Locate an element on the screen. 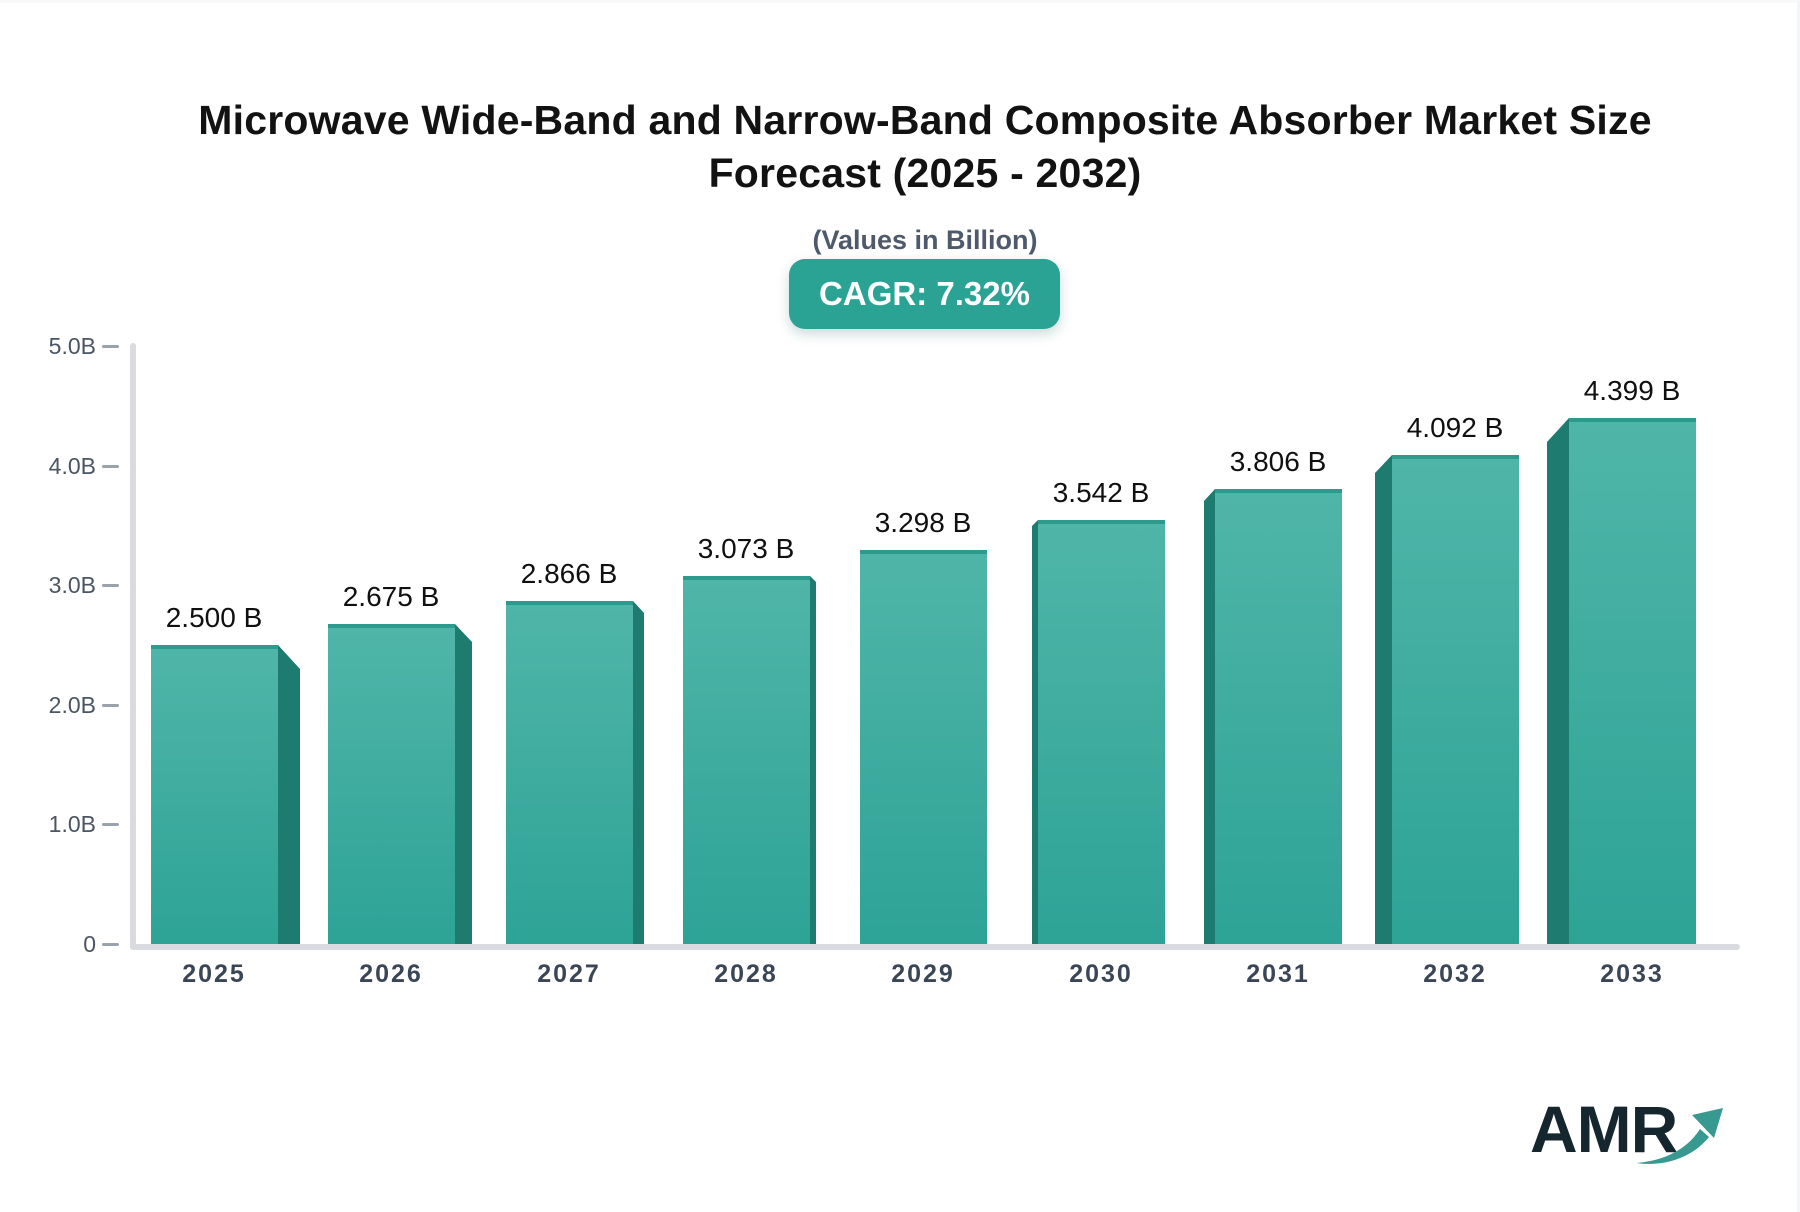  bar-value-label: 4.092 B is located at coordinates (1455, 427).